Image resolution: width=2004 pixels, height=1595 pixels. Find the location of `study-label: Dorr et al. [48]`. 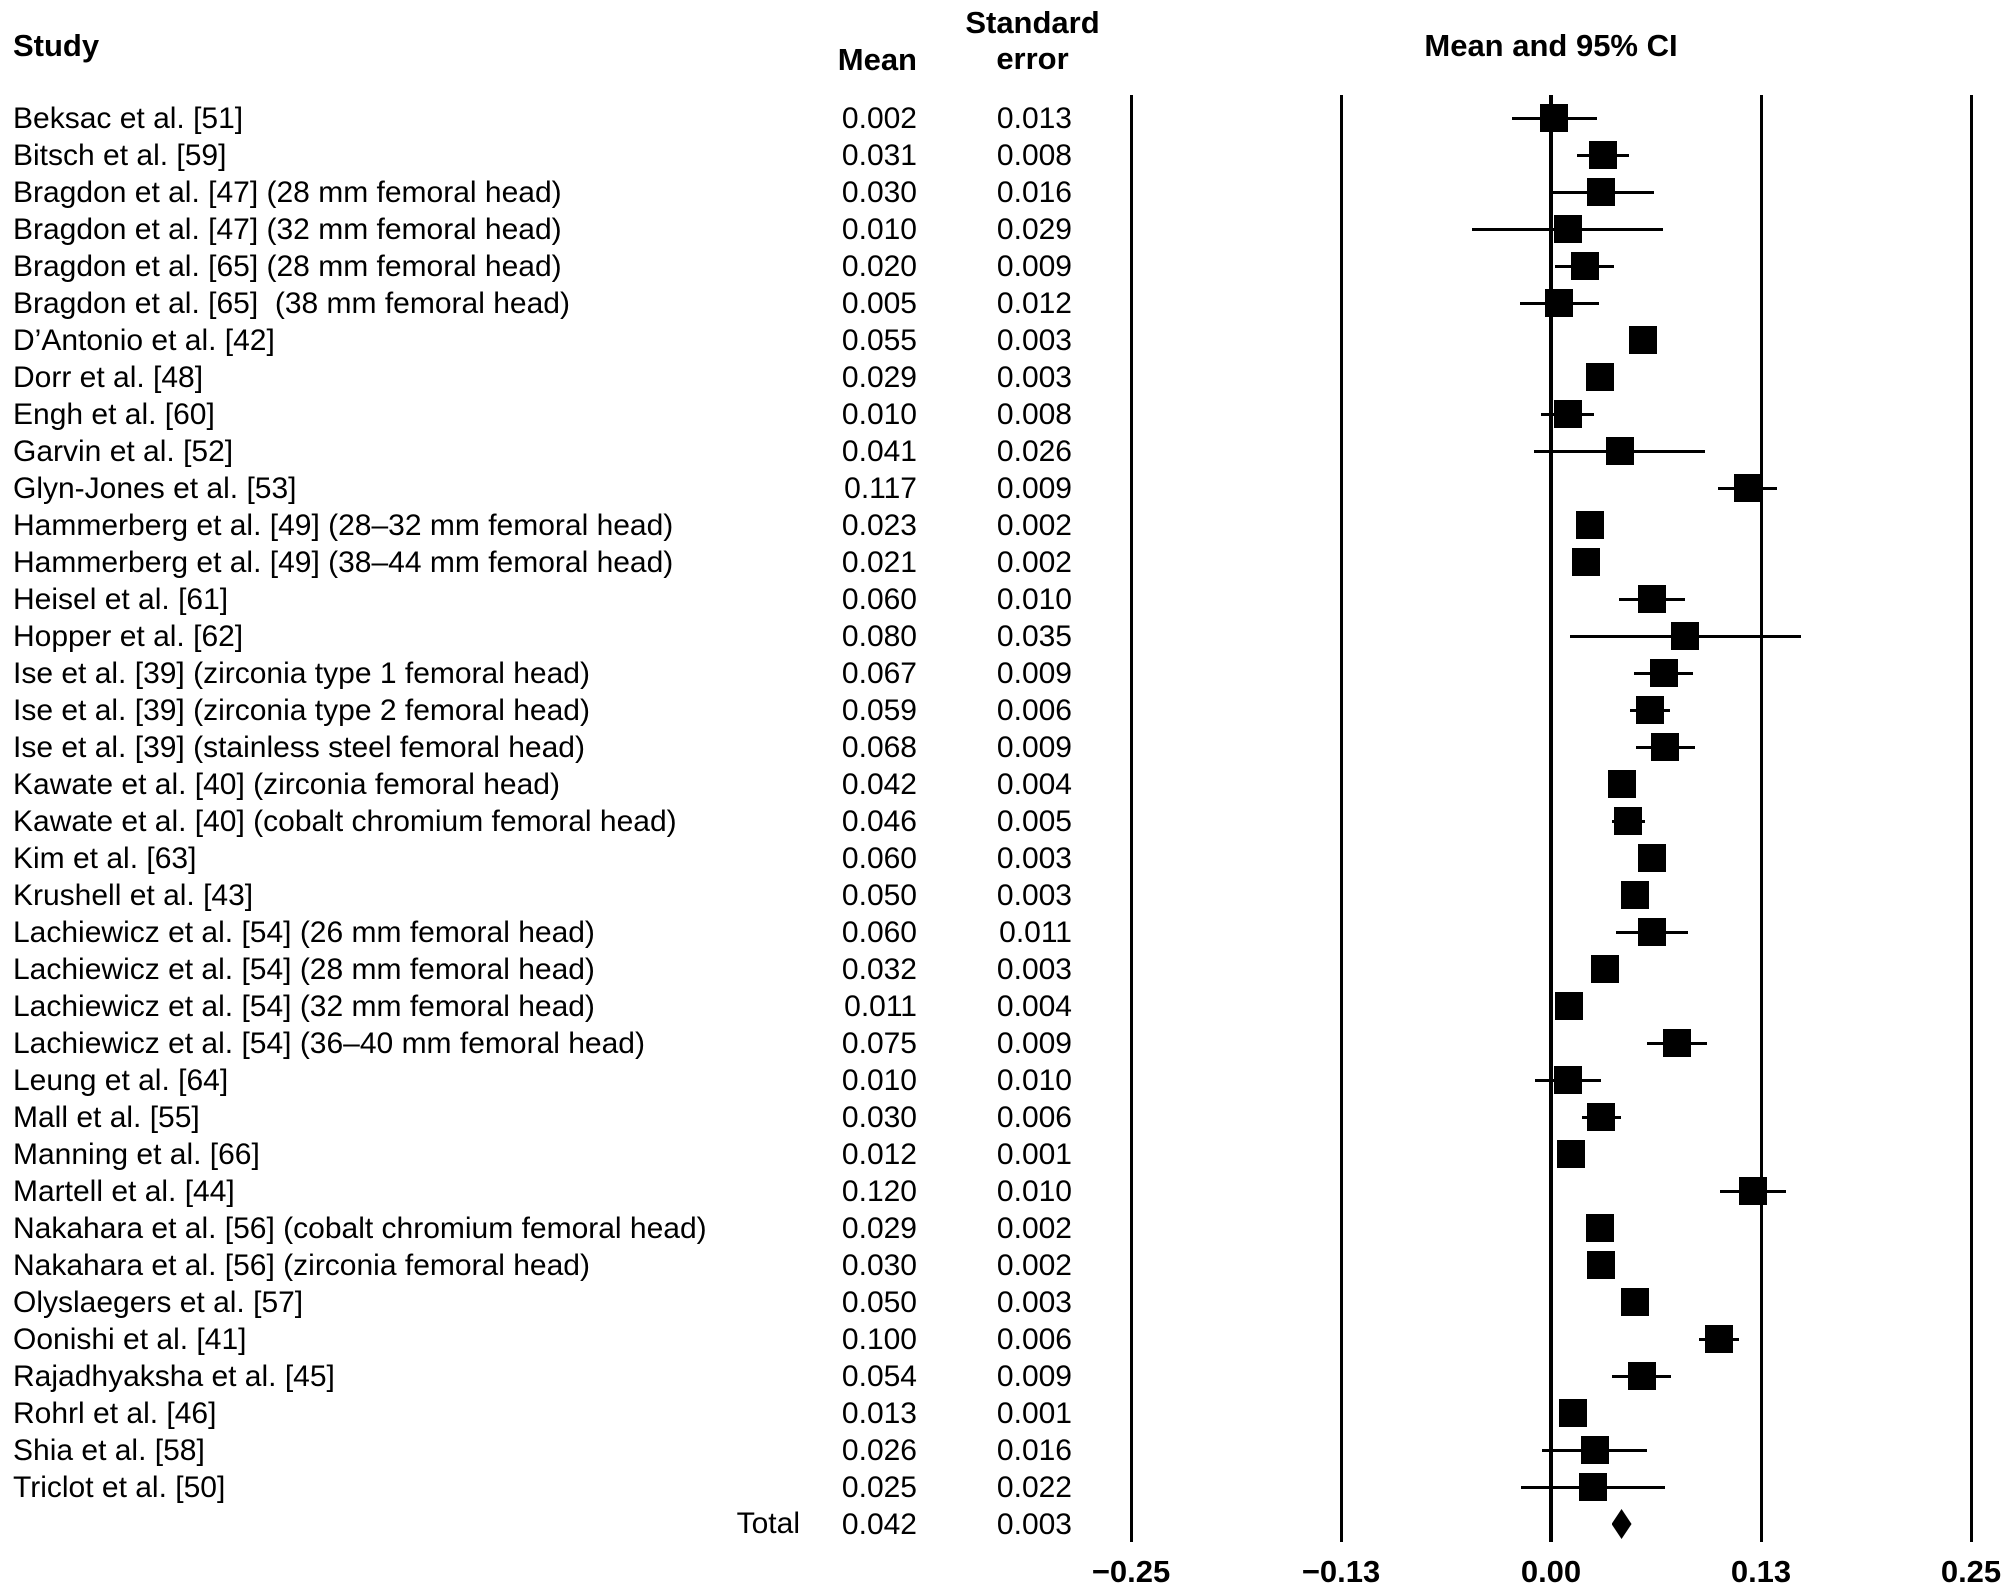

study-label: Dorr et al. [48] is located at coordinates (108, 377).